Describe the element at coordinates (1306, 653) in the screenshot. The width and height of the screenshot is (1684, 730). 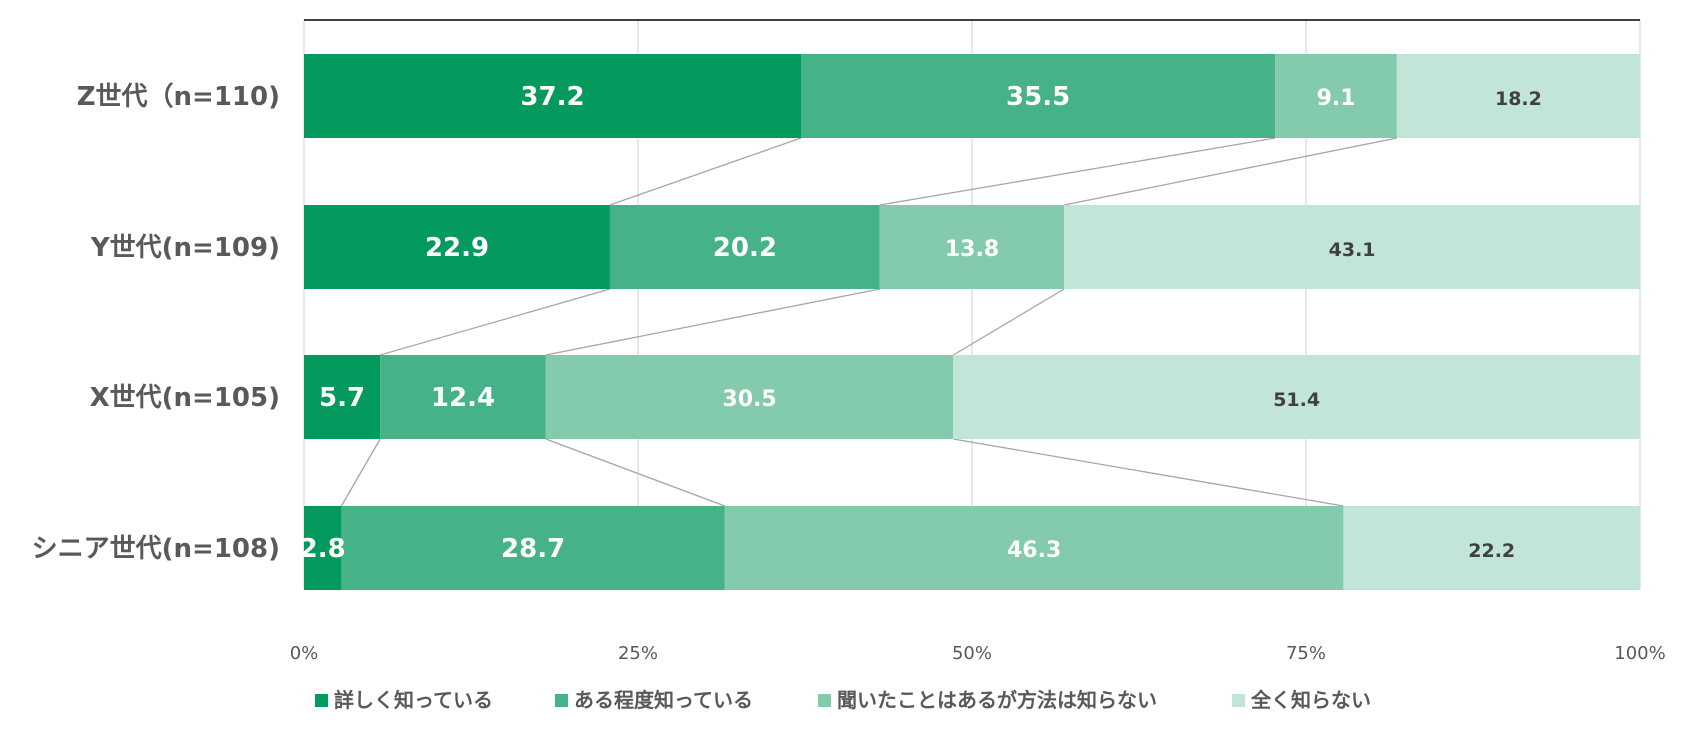
I see `tick-label: 75%` at that location.